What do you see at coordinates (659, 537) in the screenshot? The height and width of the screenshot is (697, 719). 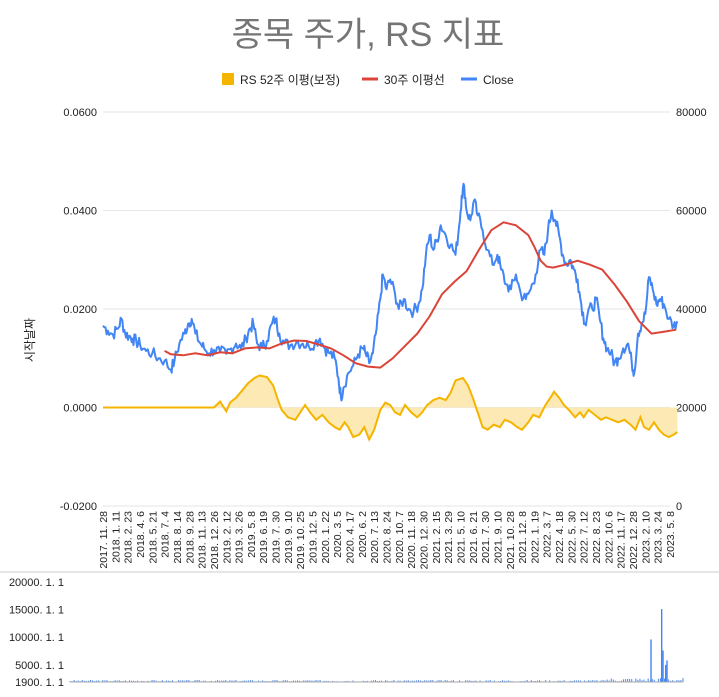 I see `x-tick-label: 2023. 3. 24` at bounding box center [659, 537].